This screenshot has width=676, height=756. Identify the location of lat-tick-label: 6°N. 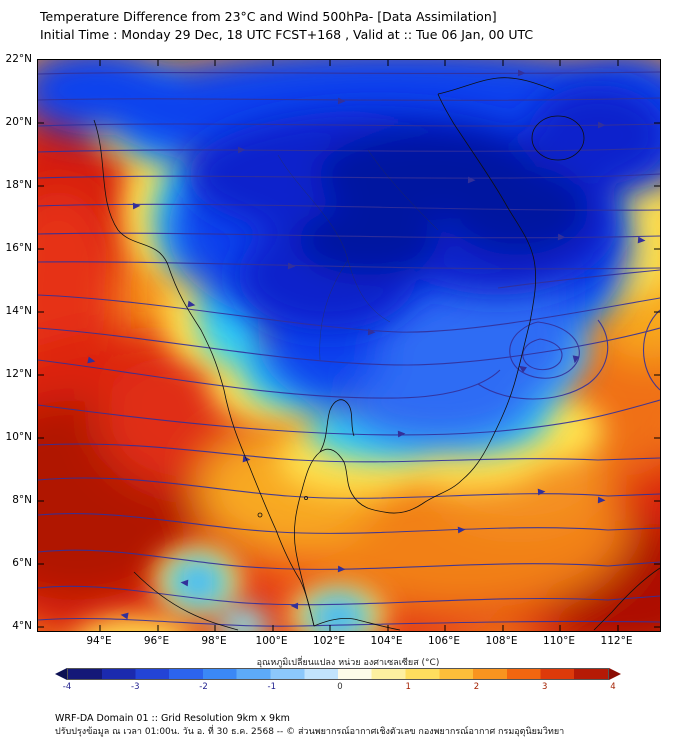
(22, 563).